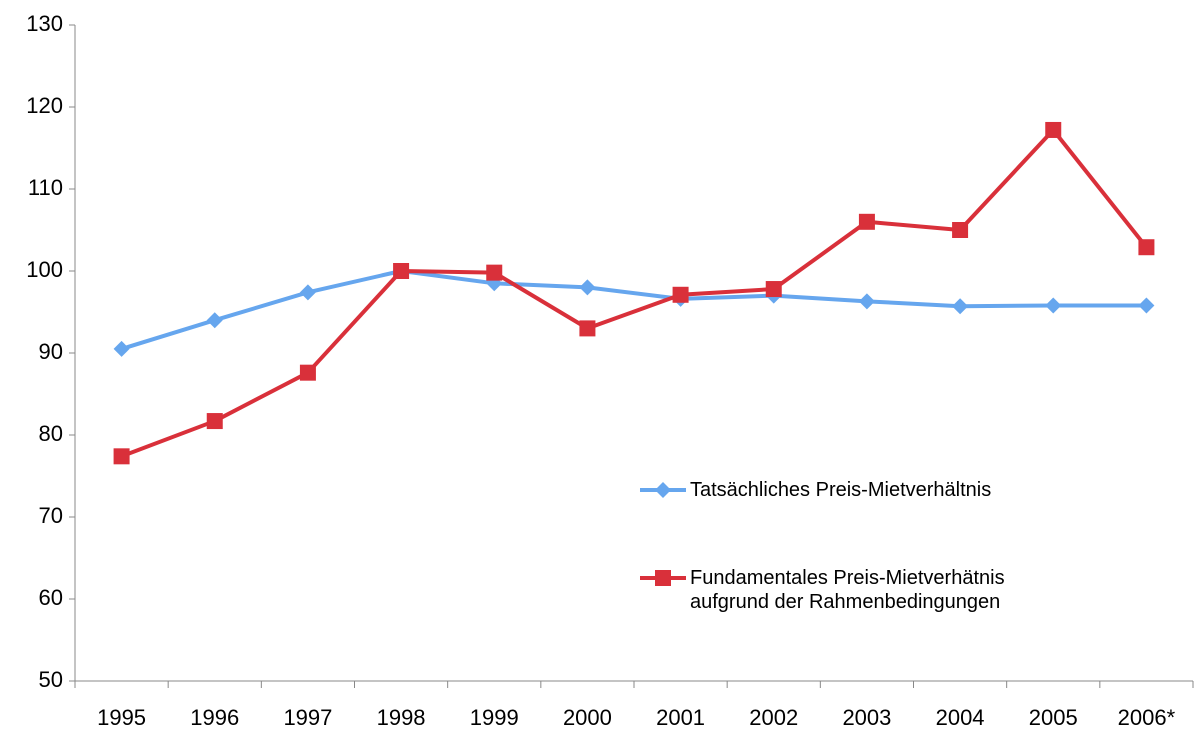  Describe the element at coordinates (51, 351) in the screenshot. I see `y-tick-label: 90` at that location.